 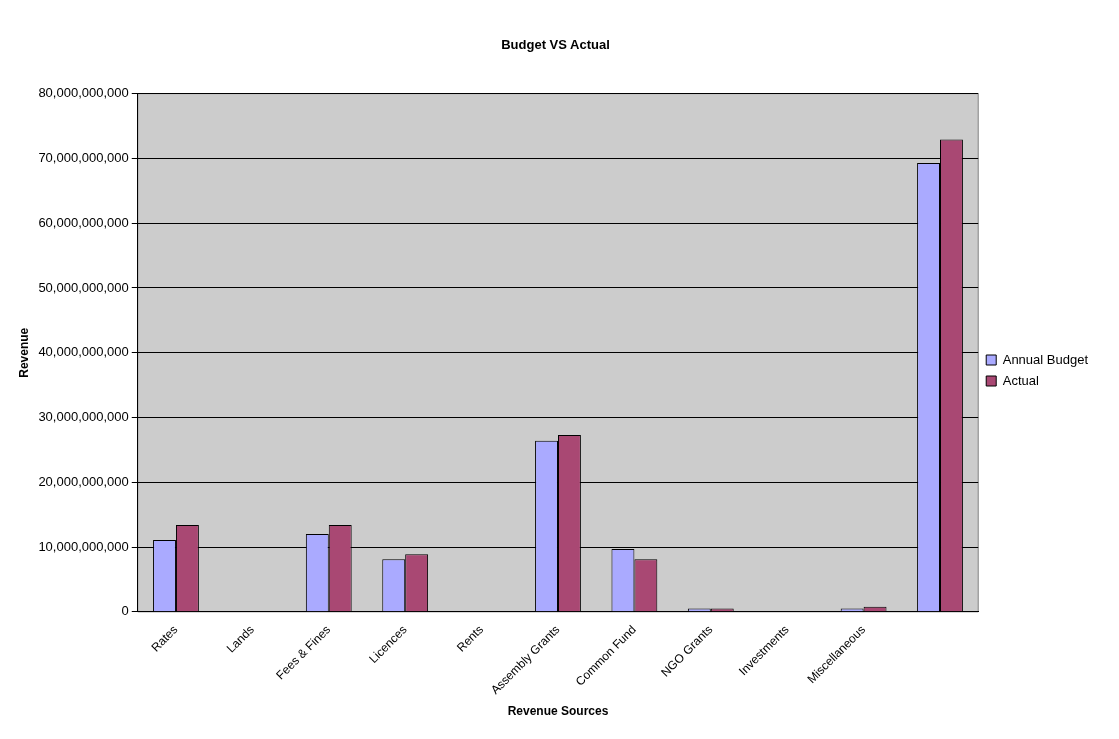 I want to click on y-tick-label: 80,000,000,000, so click(x=83, y=93).